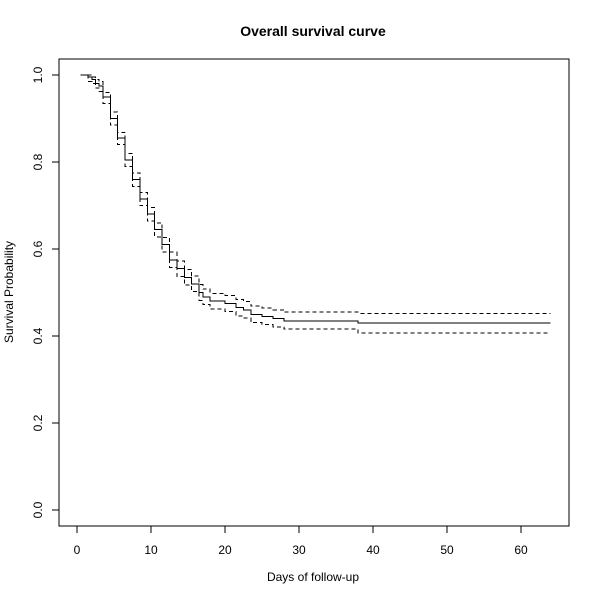  What do you see at coordinates (45, 292) in the screenshot?
I see `y-axis: 0.0 0.2 0.4 0.6 0.8 1.0` at bounding box center [45, 292].